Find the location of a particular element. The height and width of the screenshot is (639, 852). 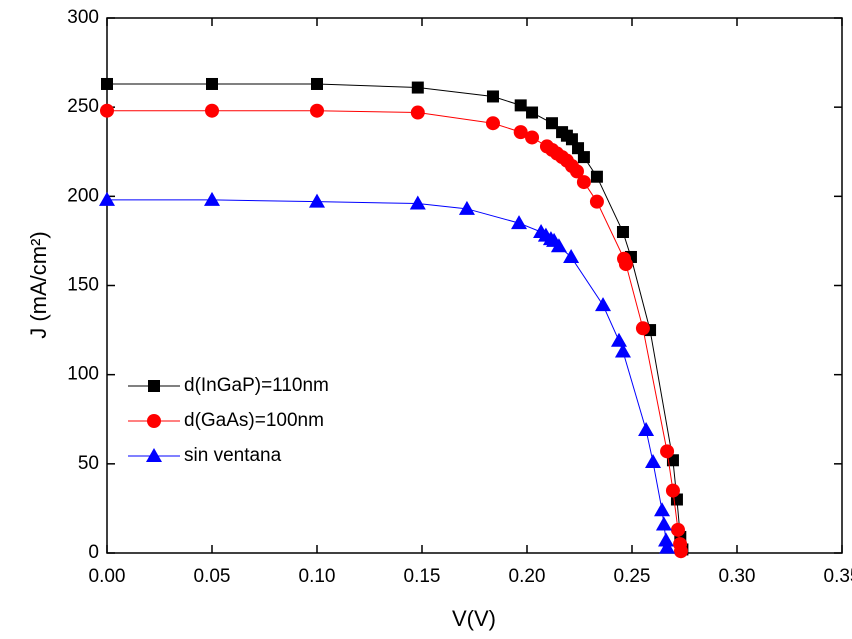

x-tick-label: 0.10 is located at coordinates (317, 576).